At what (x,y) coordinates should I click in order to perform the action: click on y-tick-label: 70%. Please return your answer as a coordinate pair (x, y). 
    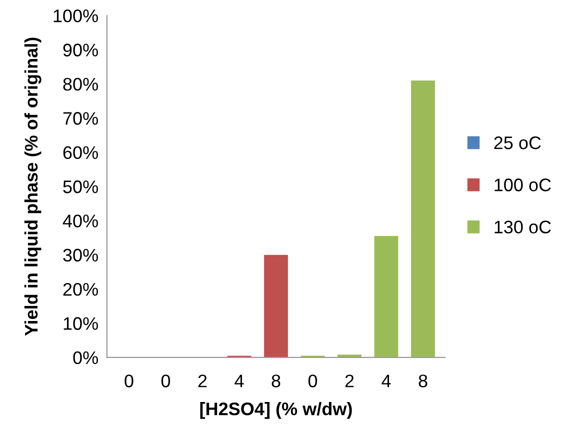
    Looking at the image, I should click on (80, 118).